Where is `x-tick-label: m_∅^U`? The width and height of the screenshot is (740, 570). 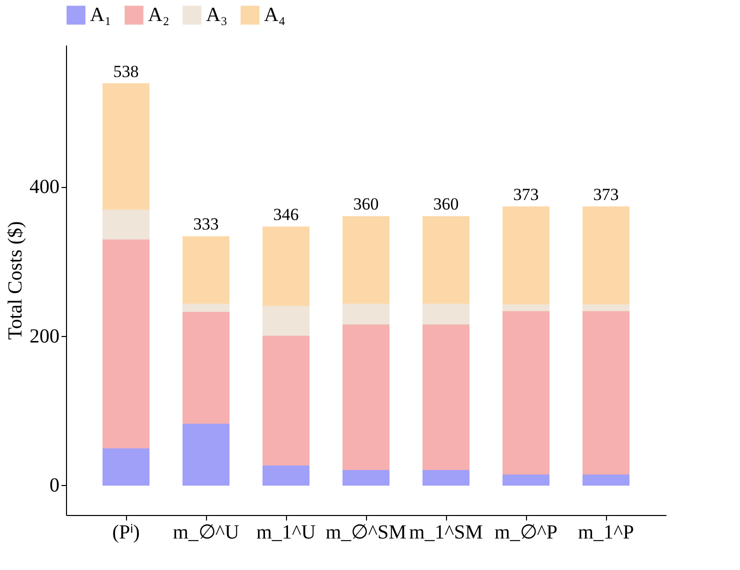
x-tick-label: m_∅^U is located at coordinates (206, 533).